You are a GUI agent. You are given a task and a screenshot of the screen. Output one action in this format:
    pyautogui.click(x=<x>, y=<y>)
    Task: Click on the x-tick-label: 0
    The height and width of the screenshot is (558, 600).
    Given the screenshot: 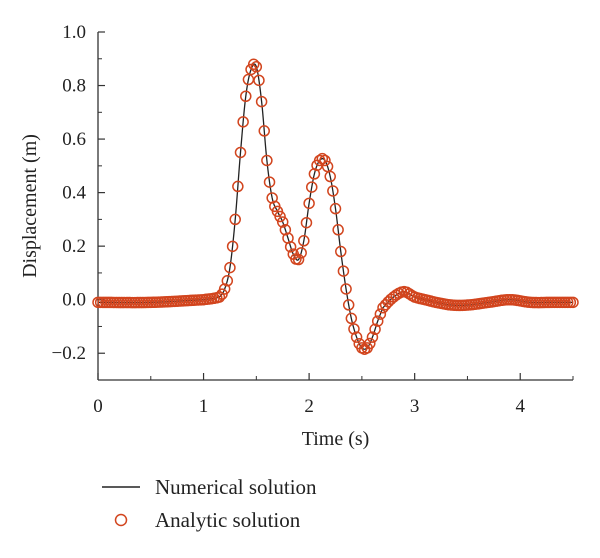 What is the action you would take?
    pyautogui.click(x=98, y=406)
    